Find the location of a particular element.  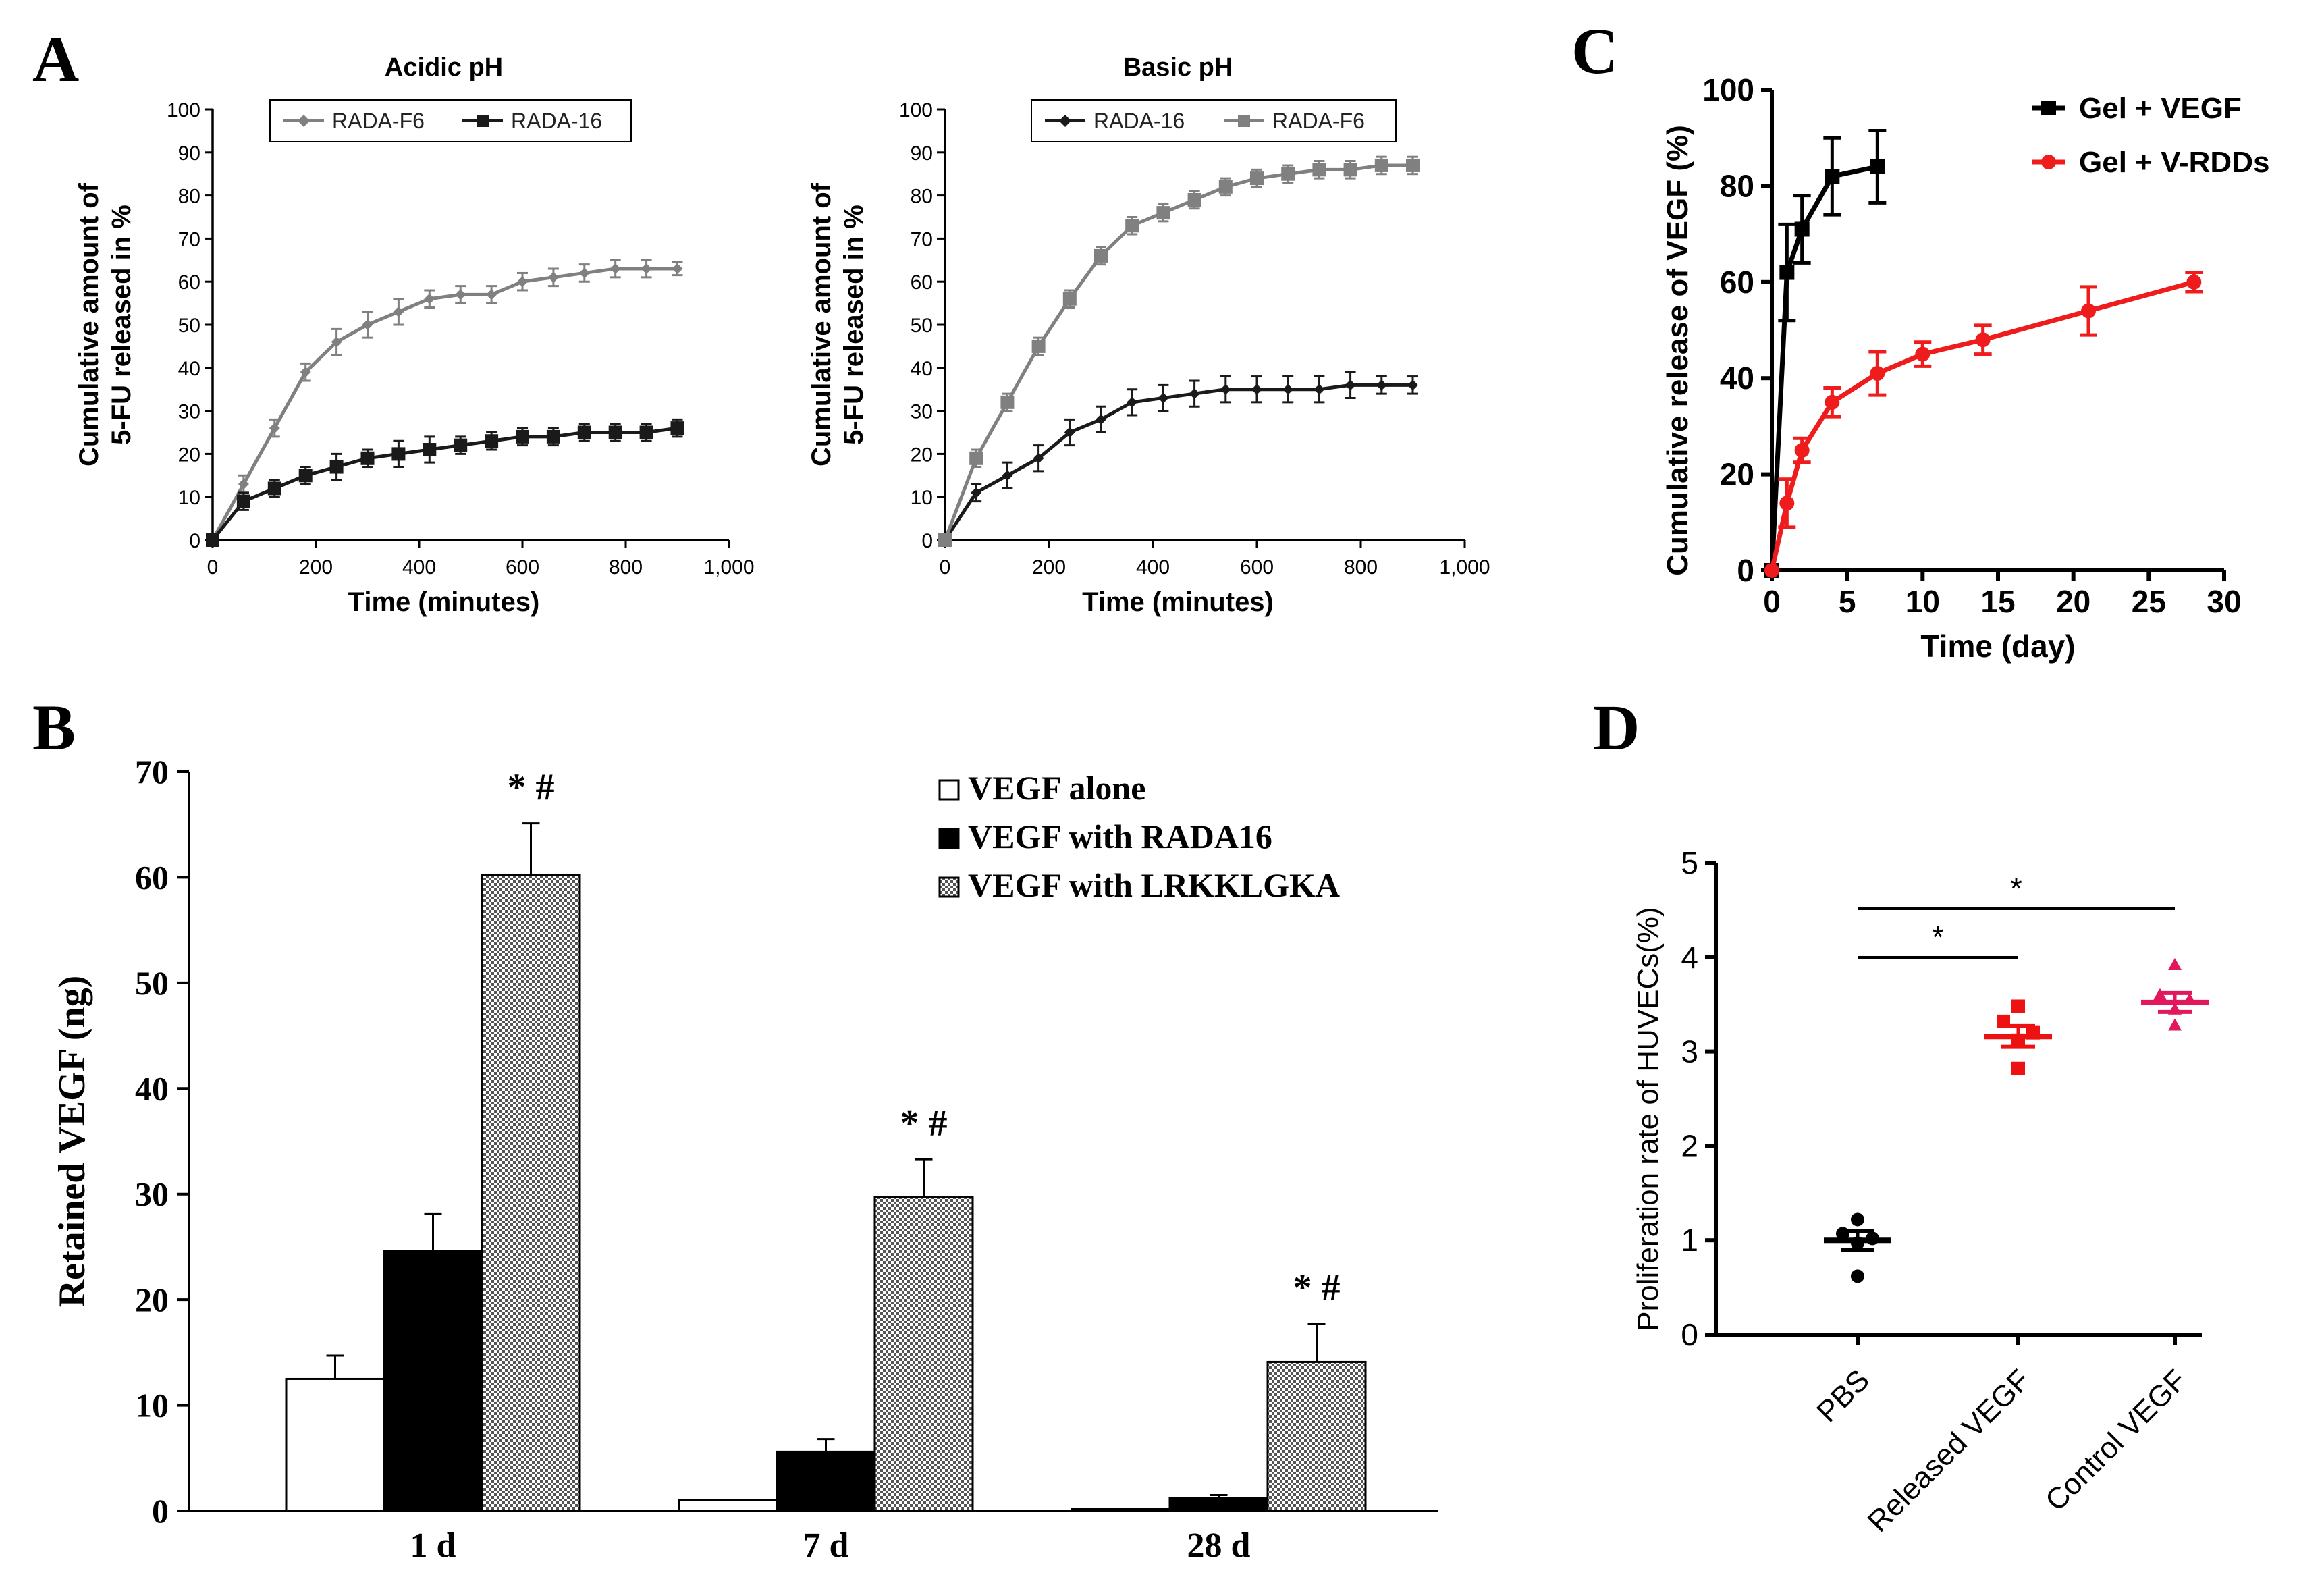

y-axis-label: Proliferation rate of HUVECs(%) is located at coordinates (1648, 1119).